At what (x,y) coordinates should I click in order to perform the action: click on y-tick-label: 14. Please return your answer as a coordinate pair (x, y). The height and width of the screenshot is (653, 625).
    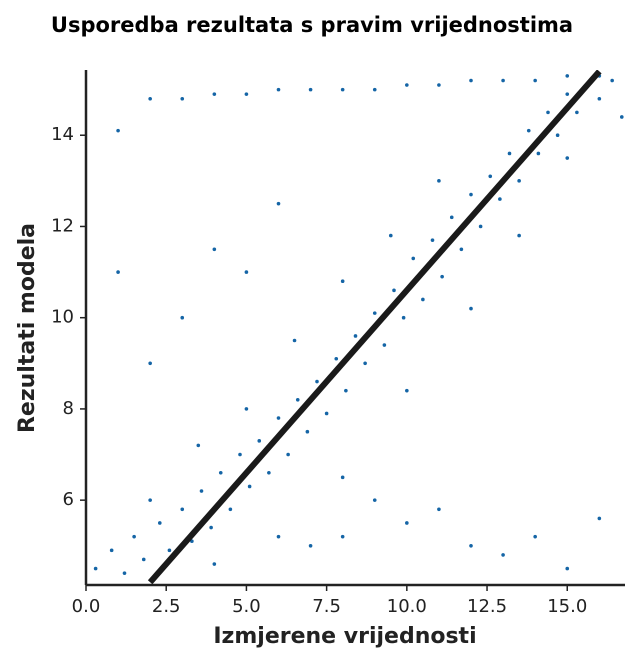
    Looking at the image, I should click on (62, 134).